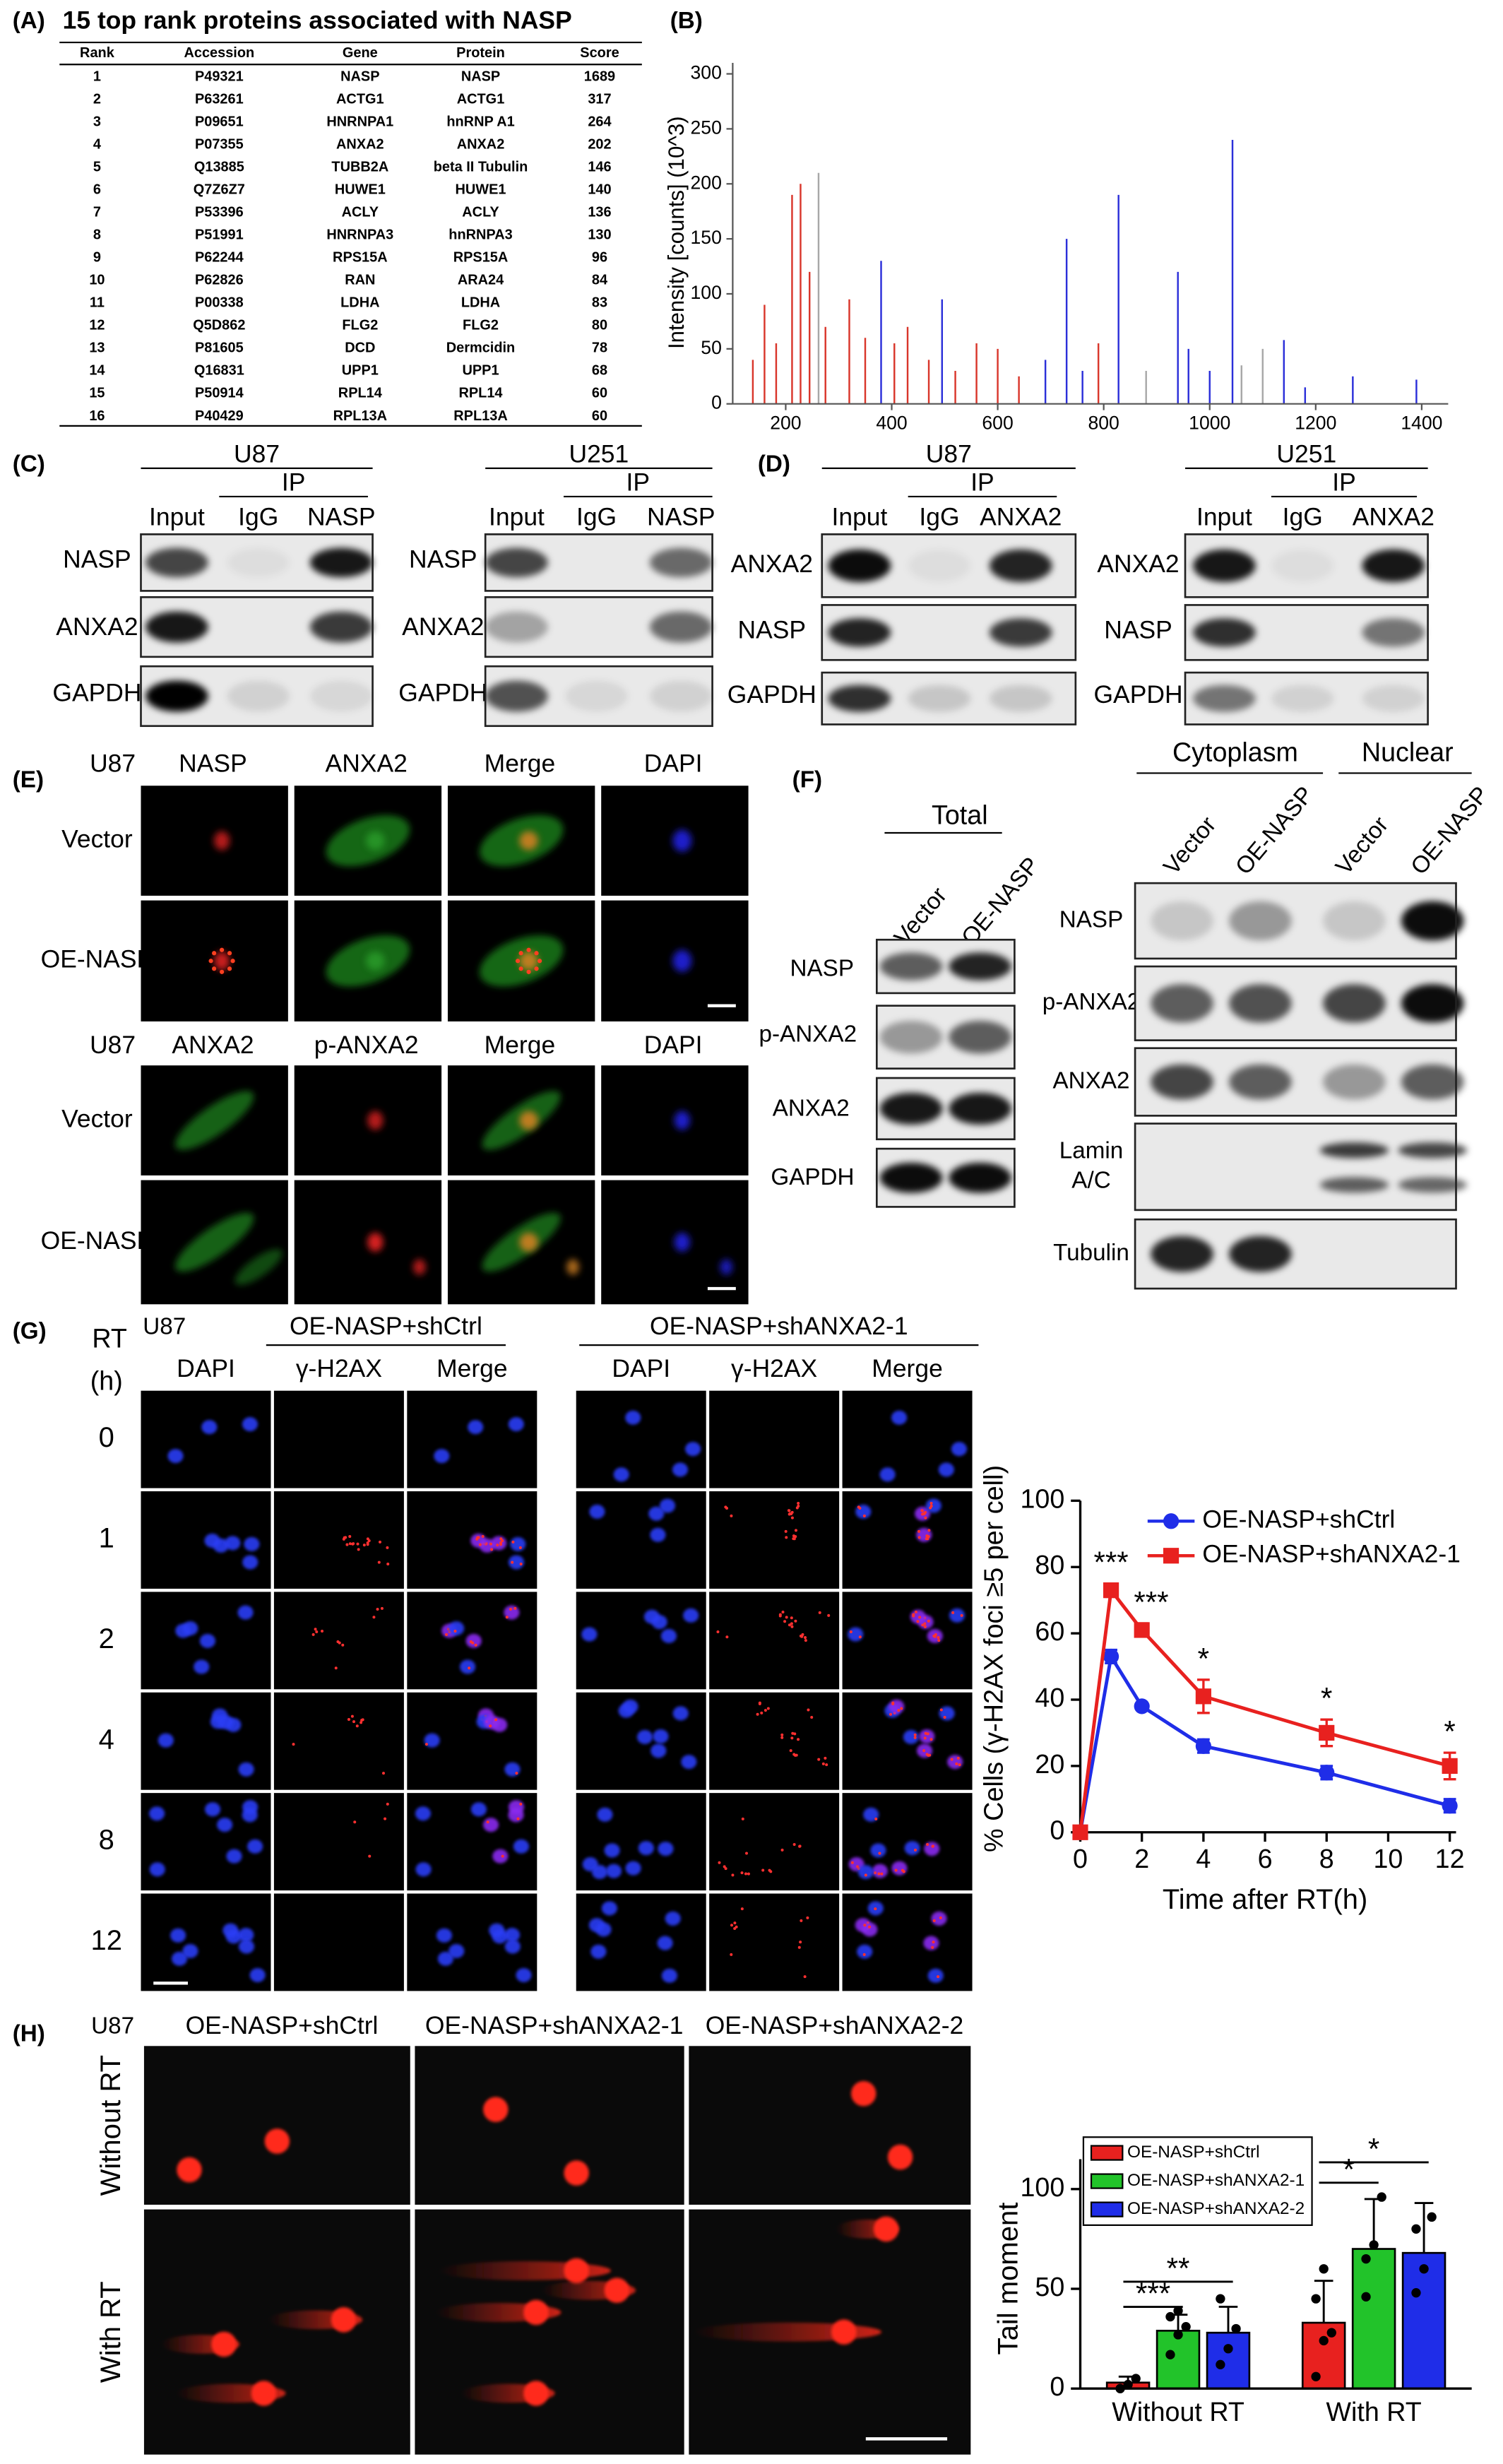 This screenshot has width=1503, height=2464. What do you see at coordinates (1057, 1830) in the screenshot?
I see `y-tick-label: 0` at bounding box center [1057, 1830].